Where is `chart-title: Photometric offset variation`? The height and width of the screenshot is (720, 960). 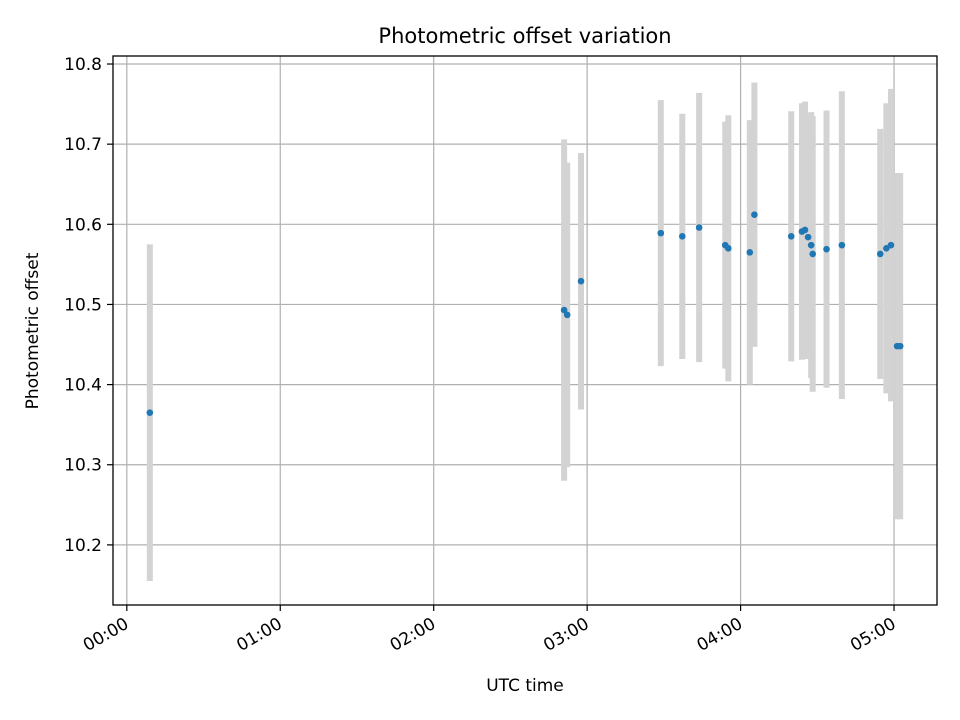 chart-title: Photometric offset variation is located at coordinates (524, 36).